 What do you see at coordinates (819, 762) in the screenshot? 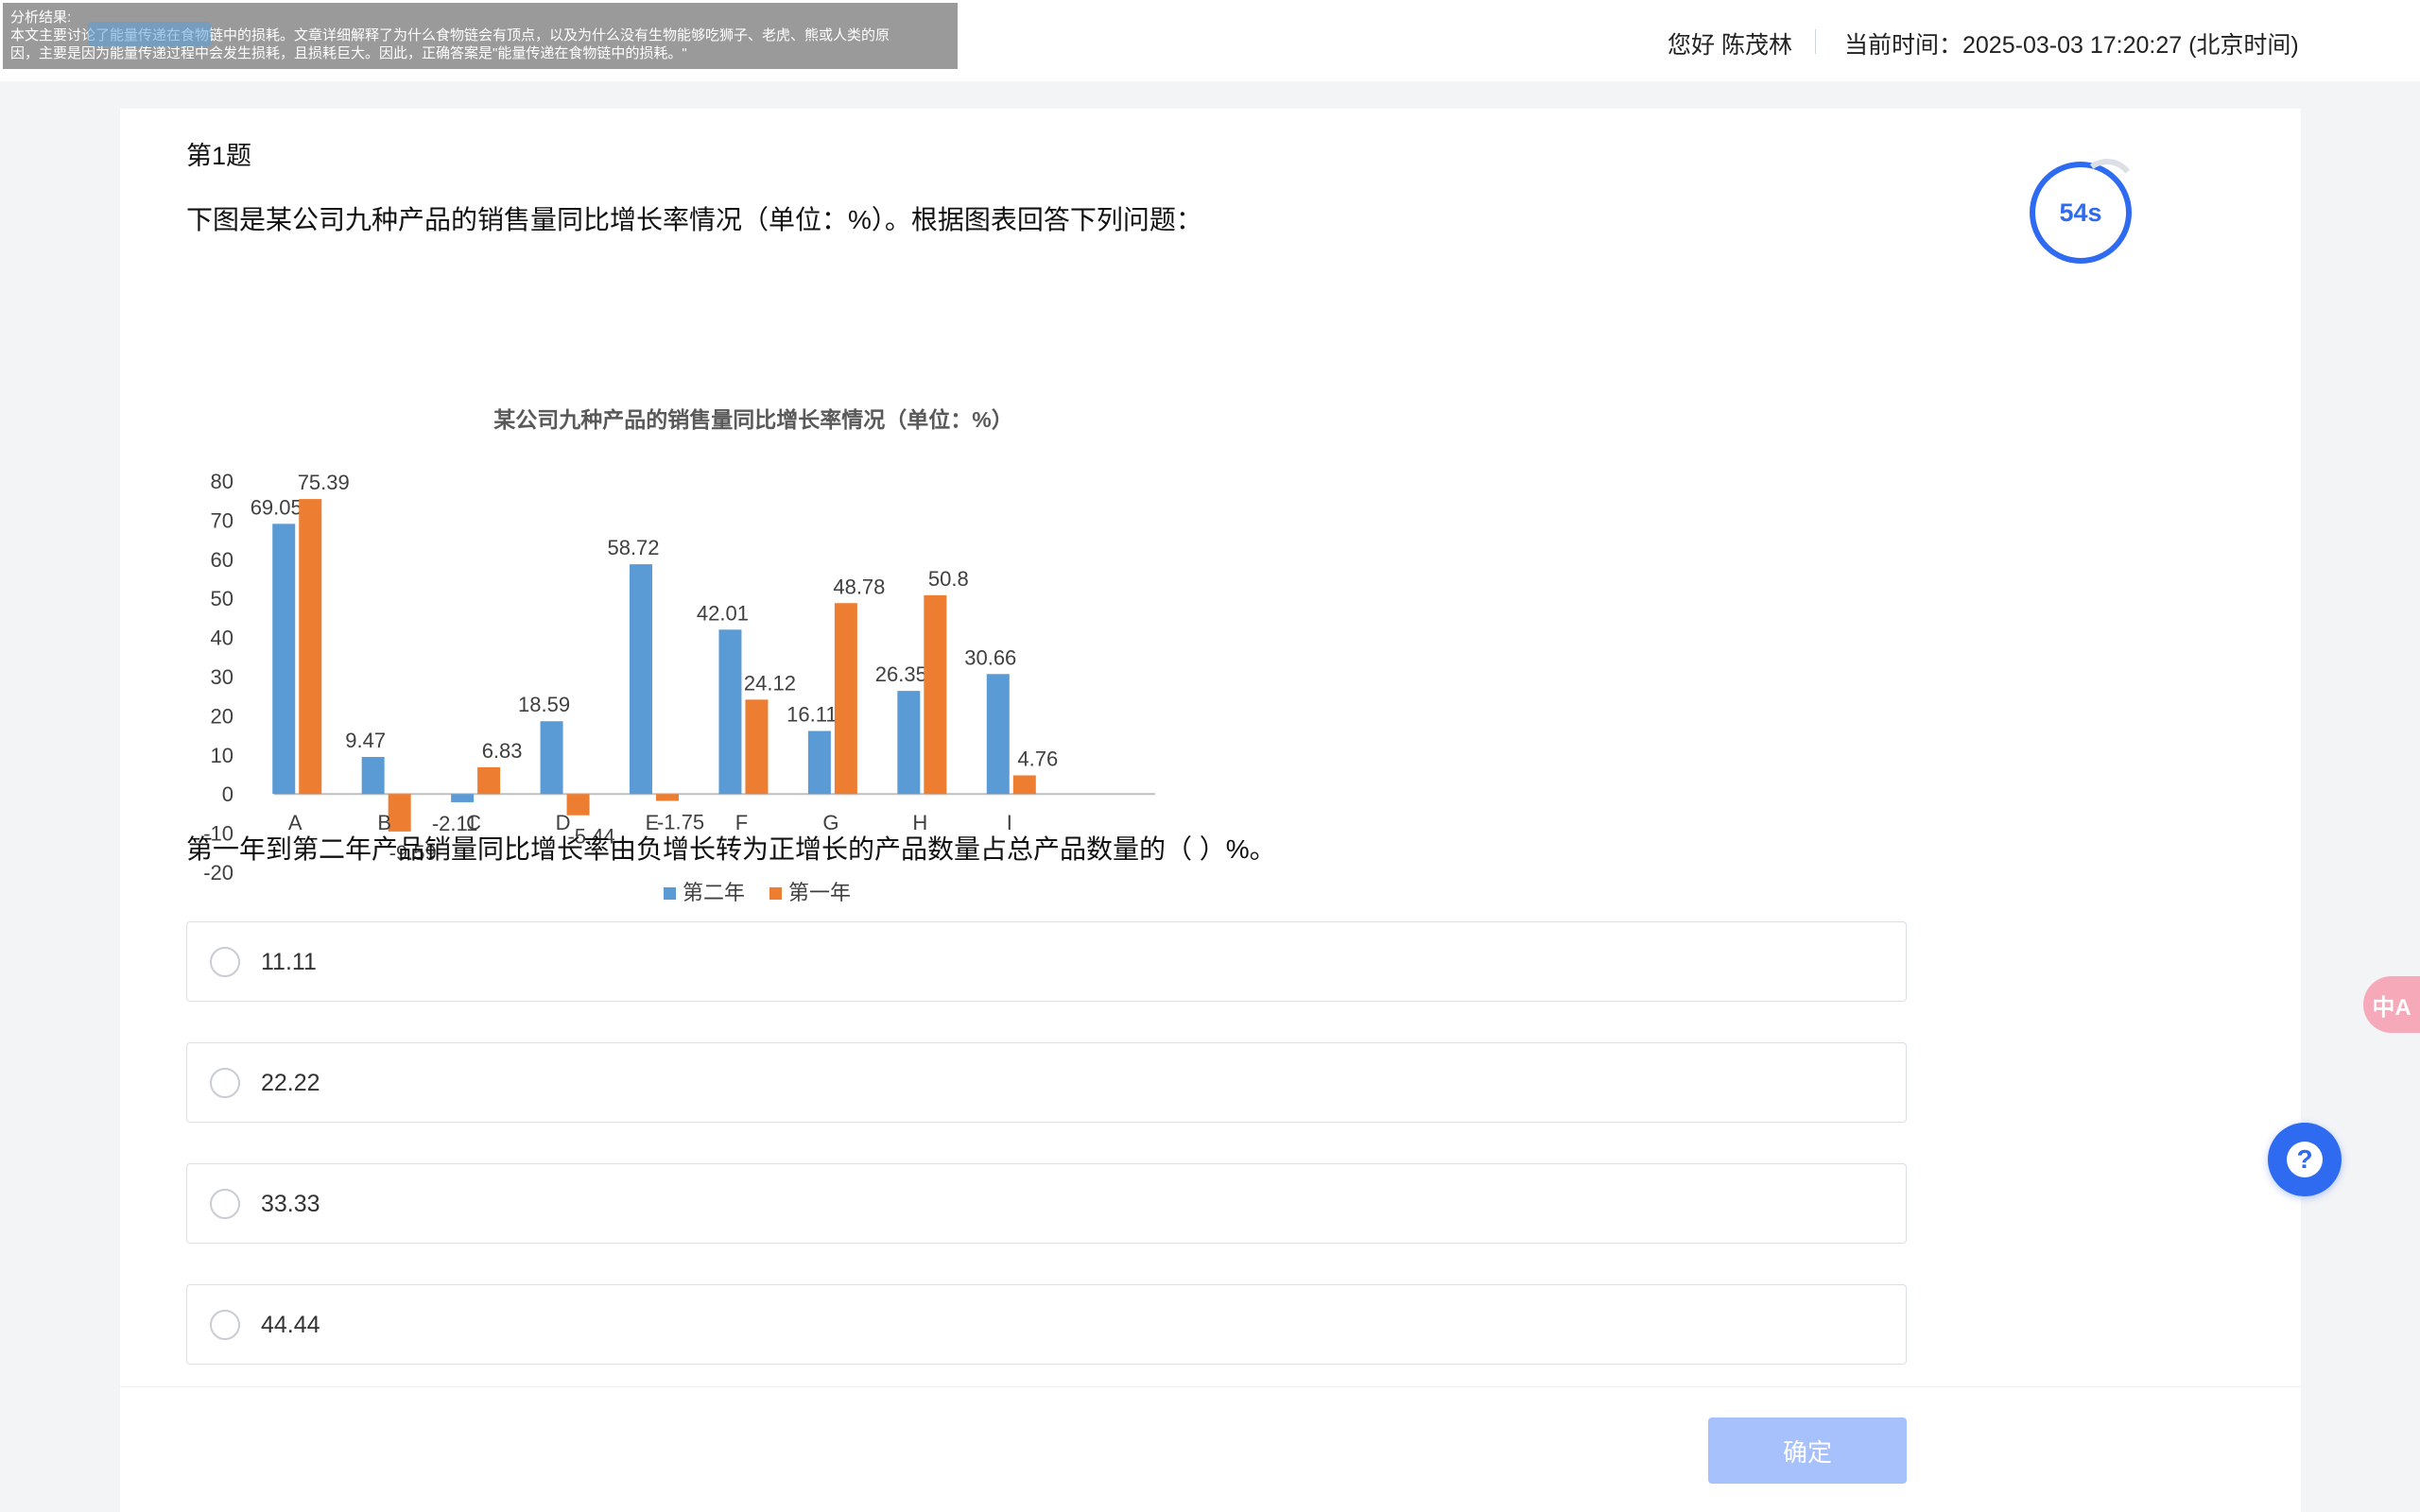
I see `bar-G-第二年` at bounding box center [819, 762].